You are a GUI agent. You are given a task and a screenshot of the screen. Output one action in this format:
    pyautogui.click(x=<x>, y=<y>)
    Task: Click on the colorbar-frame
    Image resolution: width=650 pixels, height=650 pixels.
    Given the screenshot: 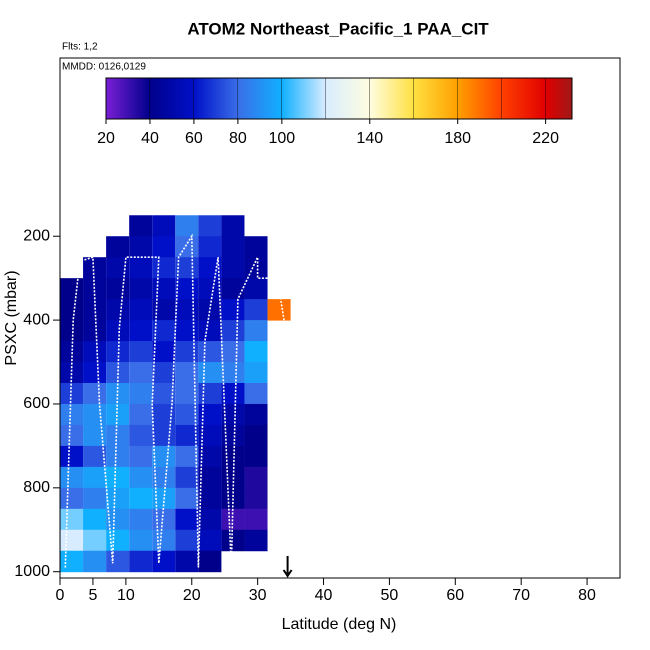 What is the action you would take?
    pyautogui.click(x=339, y=98)
    